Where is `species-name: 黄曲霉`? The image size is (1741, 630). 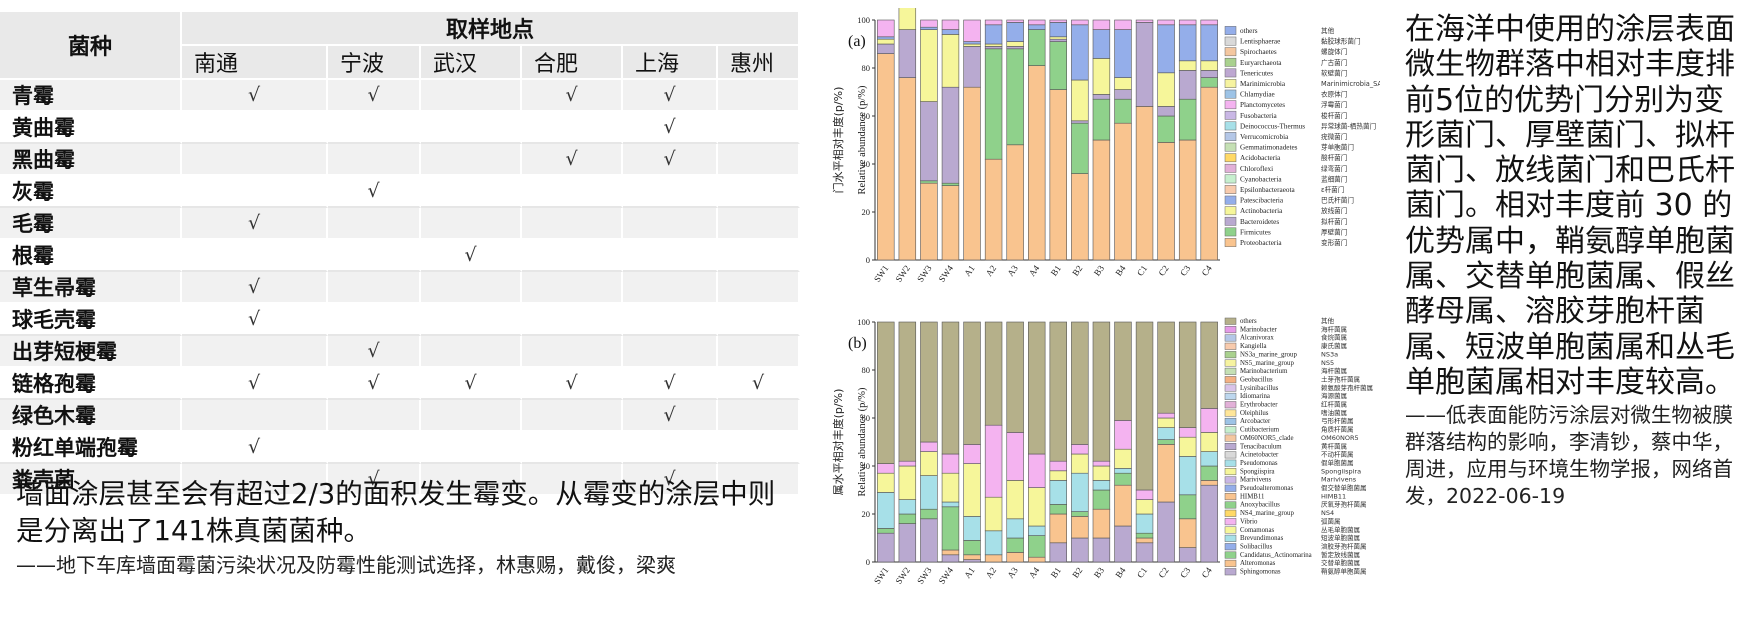
species-name: 黄曲霉 is located at coordinates (91, 128).